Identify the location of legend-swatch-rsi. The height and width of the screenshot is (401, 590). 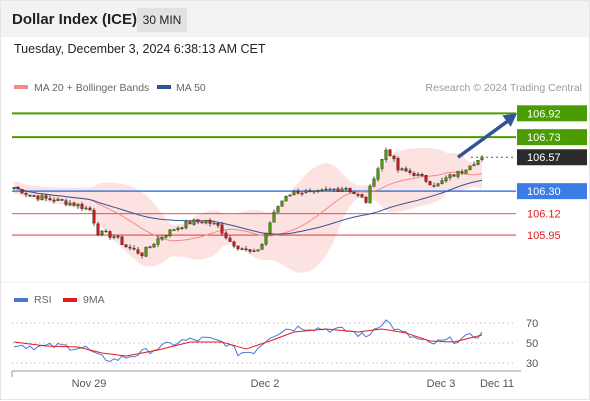
(21, 300).